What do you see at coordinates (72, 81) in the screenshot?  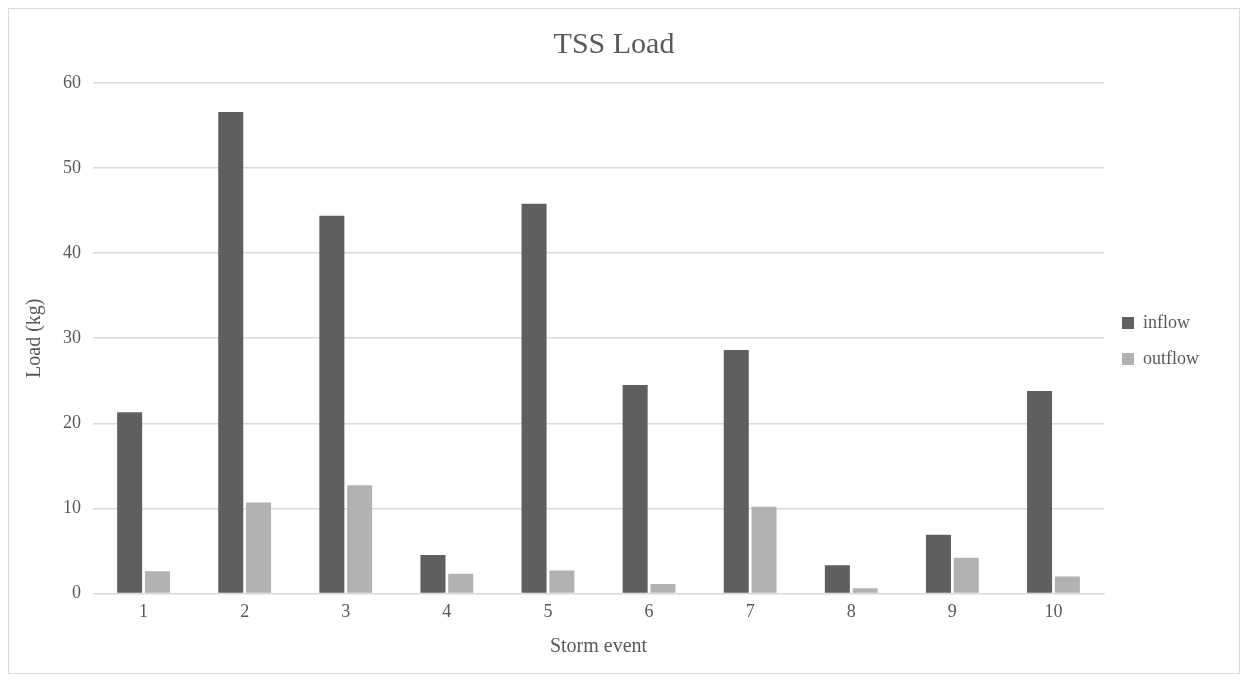 I see `y-tick-label: 60` at bounding box center [72, 81].